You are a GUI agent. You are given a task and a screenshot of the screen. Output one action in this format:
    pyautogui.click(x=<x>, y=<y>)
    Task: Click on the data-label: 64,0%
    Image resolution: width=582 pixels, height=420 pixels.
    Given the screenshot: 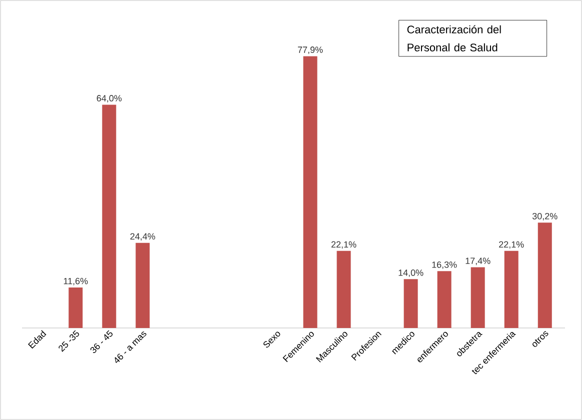 What is the action you would take?
    pyautogui.click(x=109, y=98)
    